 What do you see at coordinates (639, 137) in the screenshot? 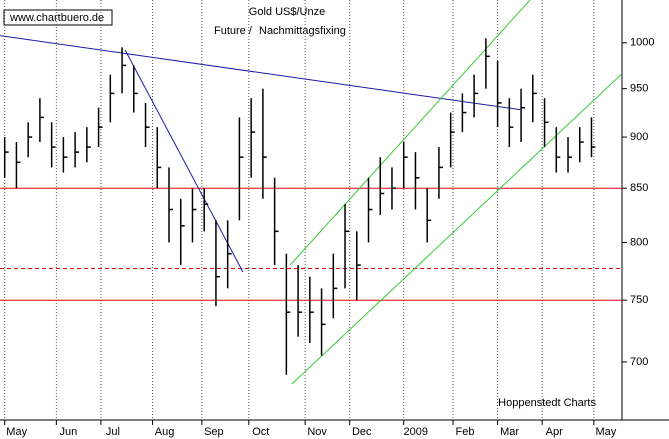
I see `y-tick-label: 900` at bounding box center [639, 137].